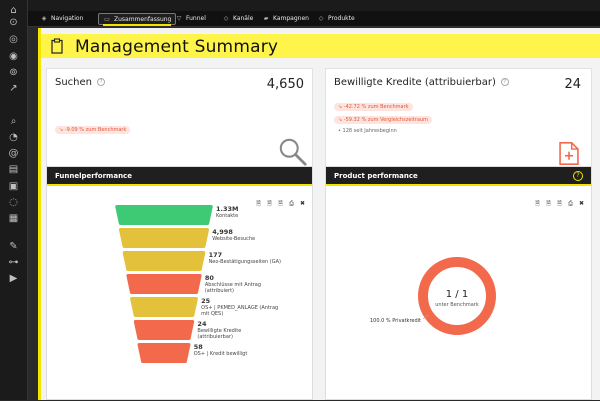 The width and height of the screenshot is (600, 401). I want to click on page-title: Management Summary, so click(177, 47).